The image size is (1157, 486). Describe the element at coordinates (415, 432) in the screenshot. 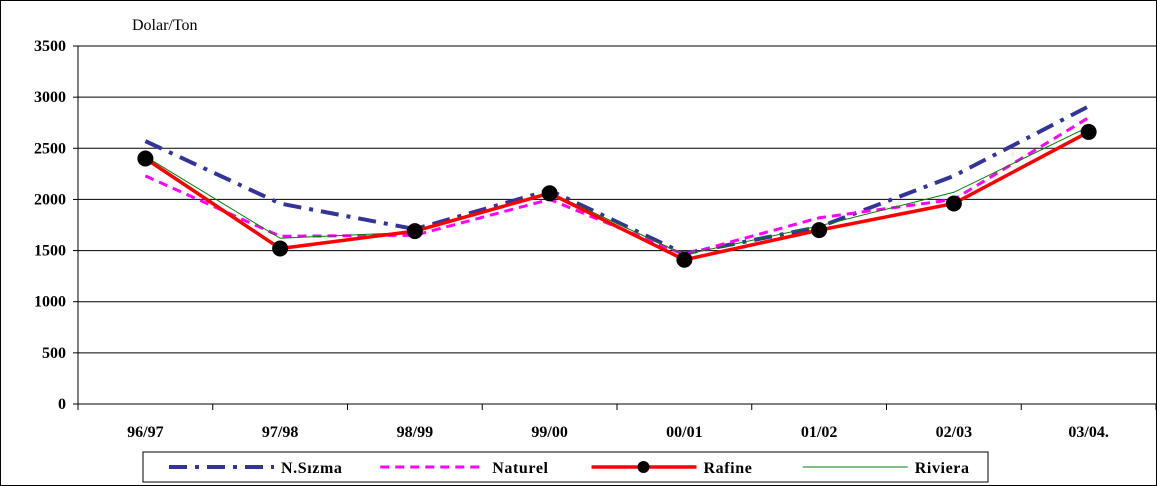

I see `x-tick-label: 98/99` at that location.